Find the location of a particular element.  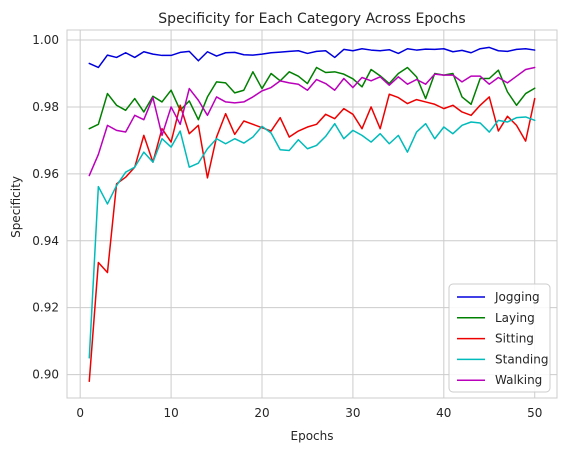

y-tick-label: 0.94 is located at coordinates (45, 241).